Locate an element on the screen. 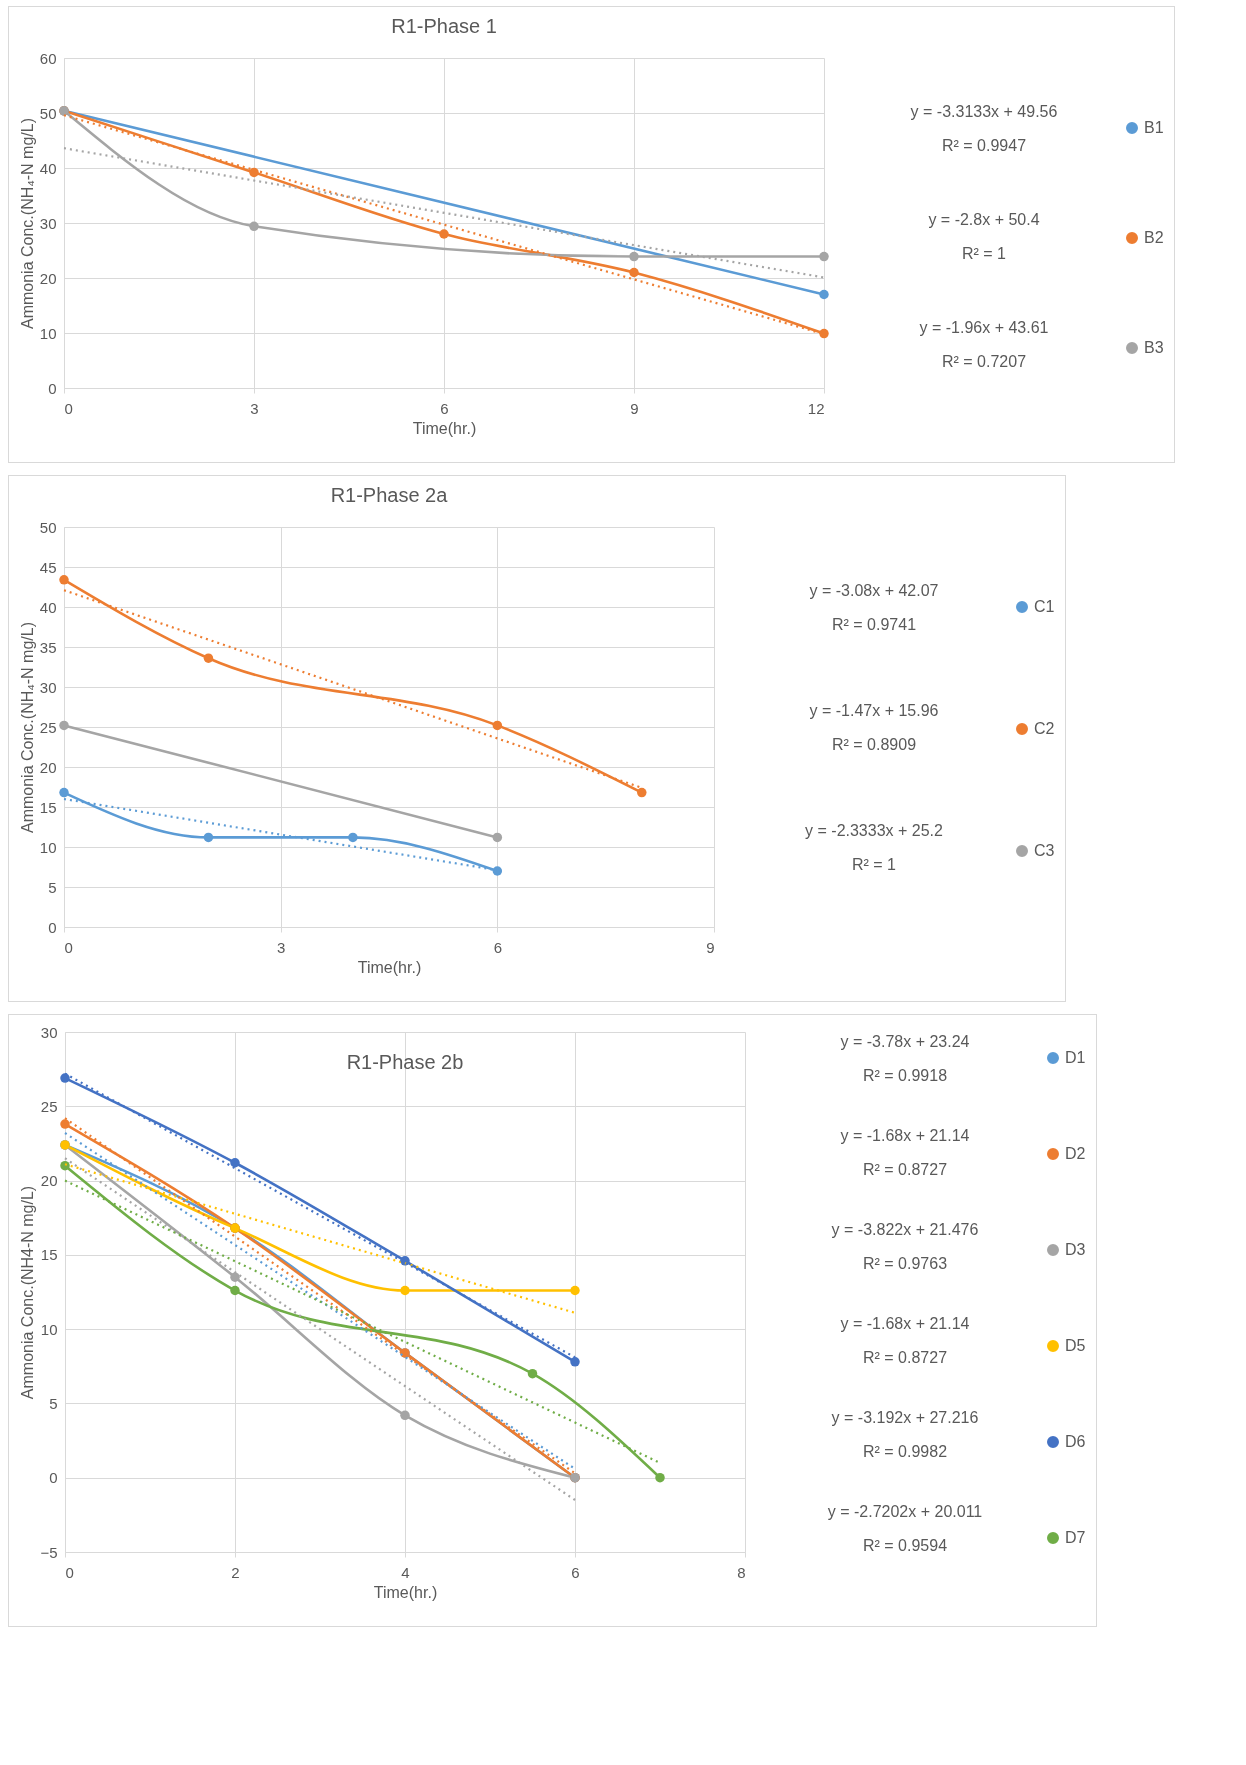 This screenshot has height=1765, width=1246. text: R² = 0.7207 is located at coordinates (984, 361).